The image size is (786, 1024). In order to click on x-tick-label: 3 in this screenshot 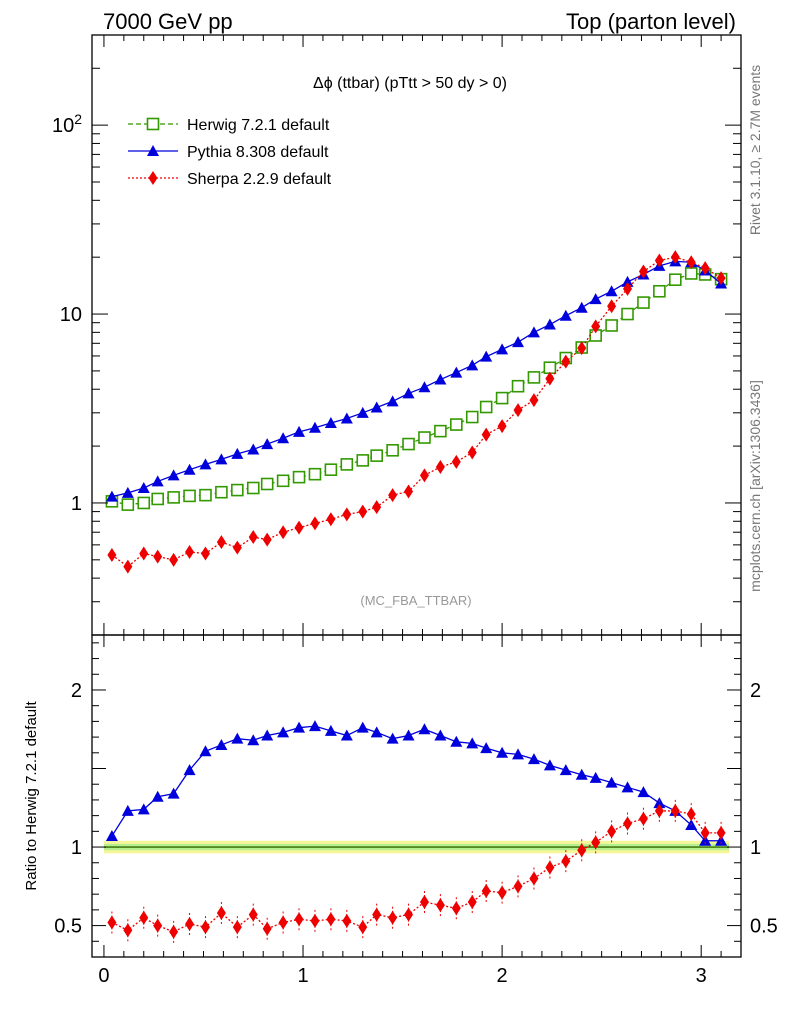, I will do `click(701, 976)`.